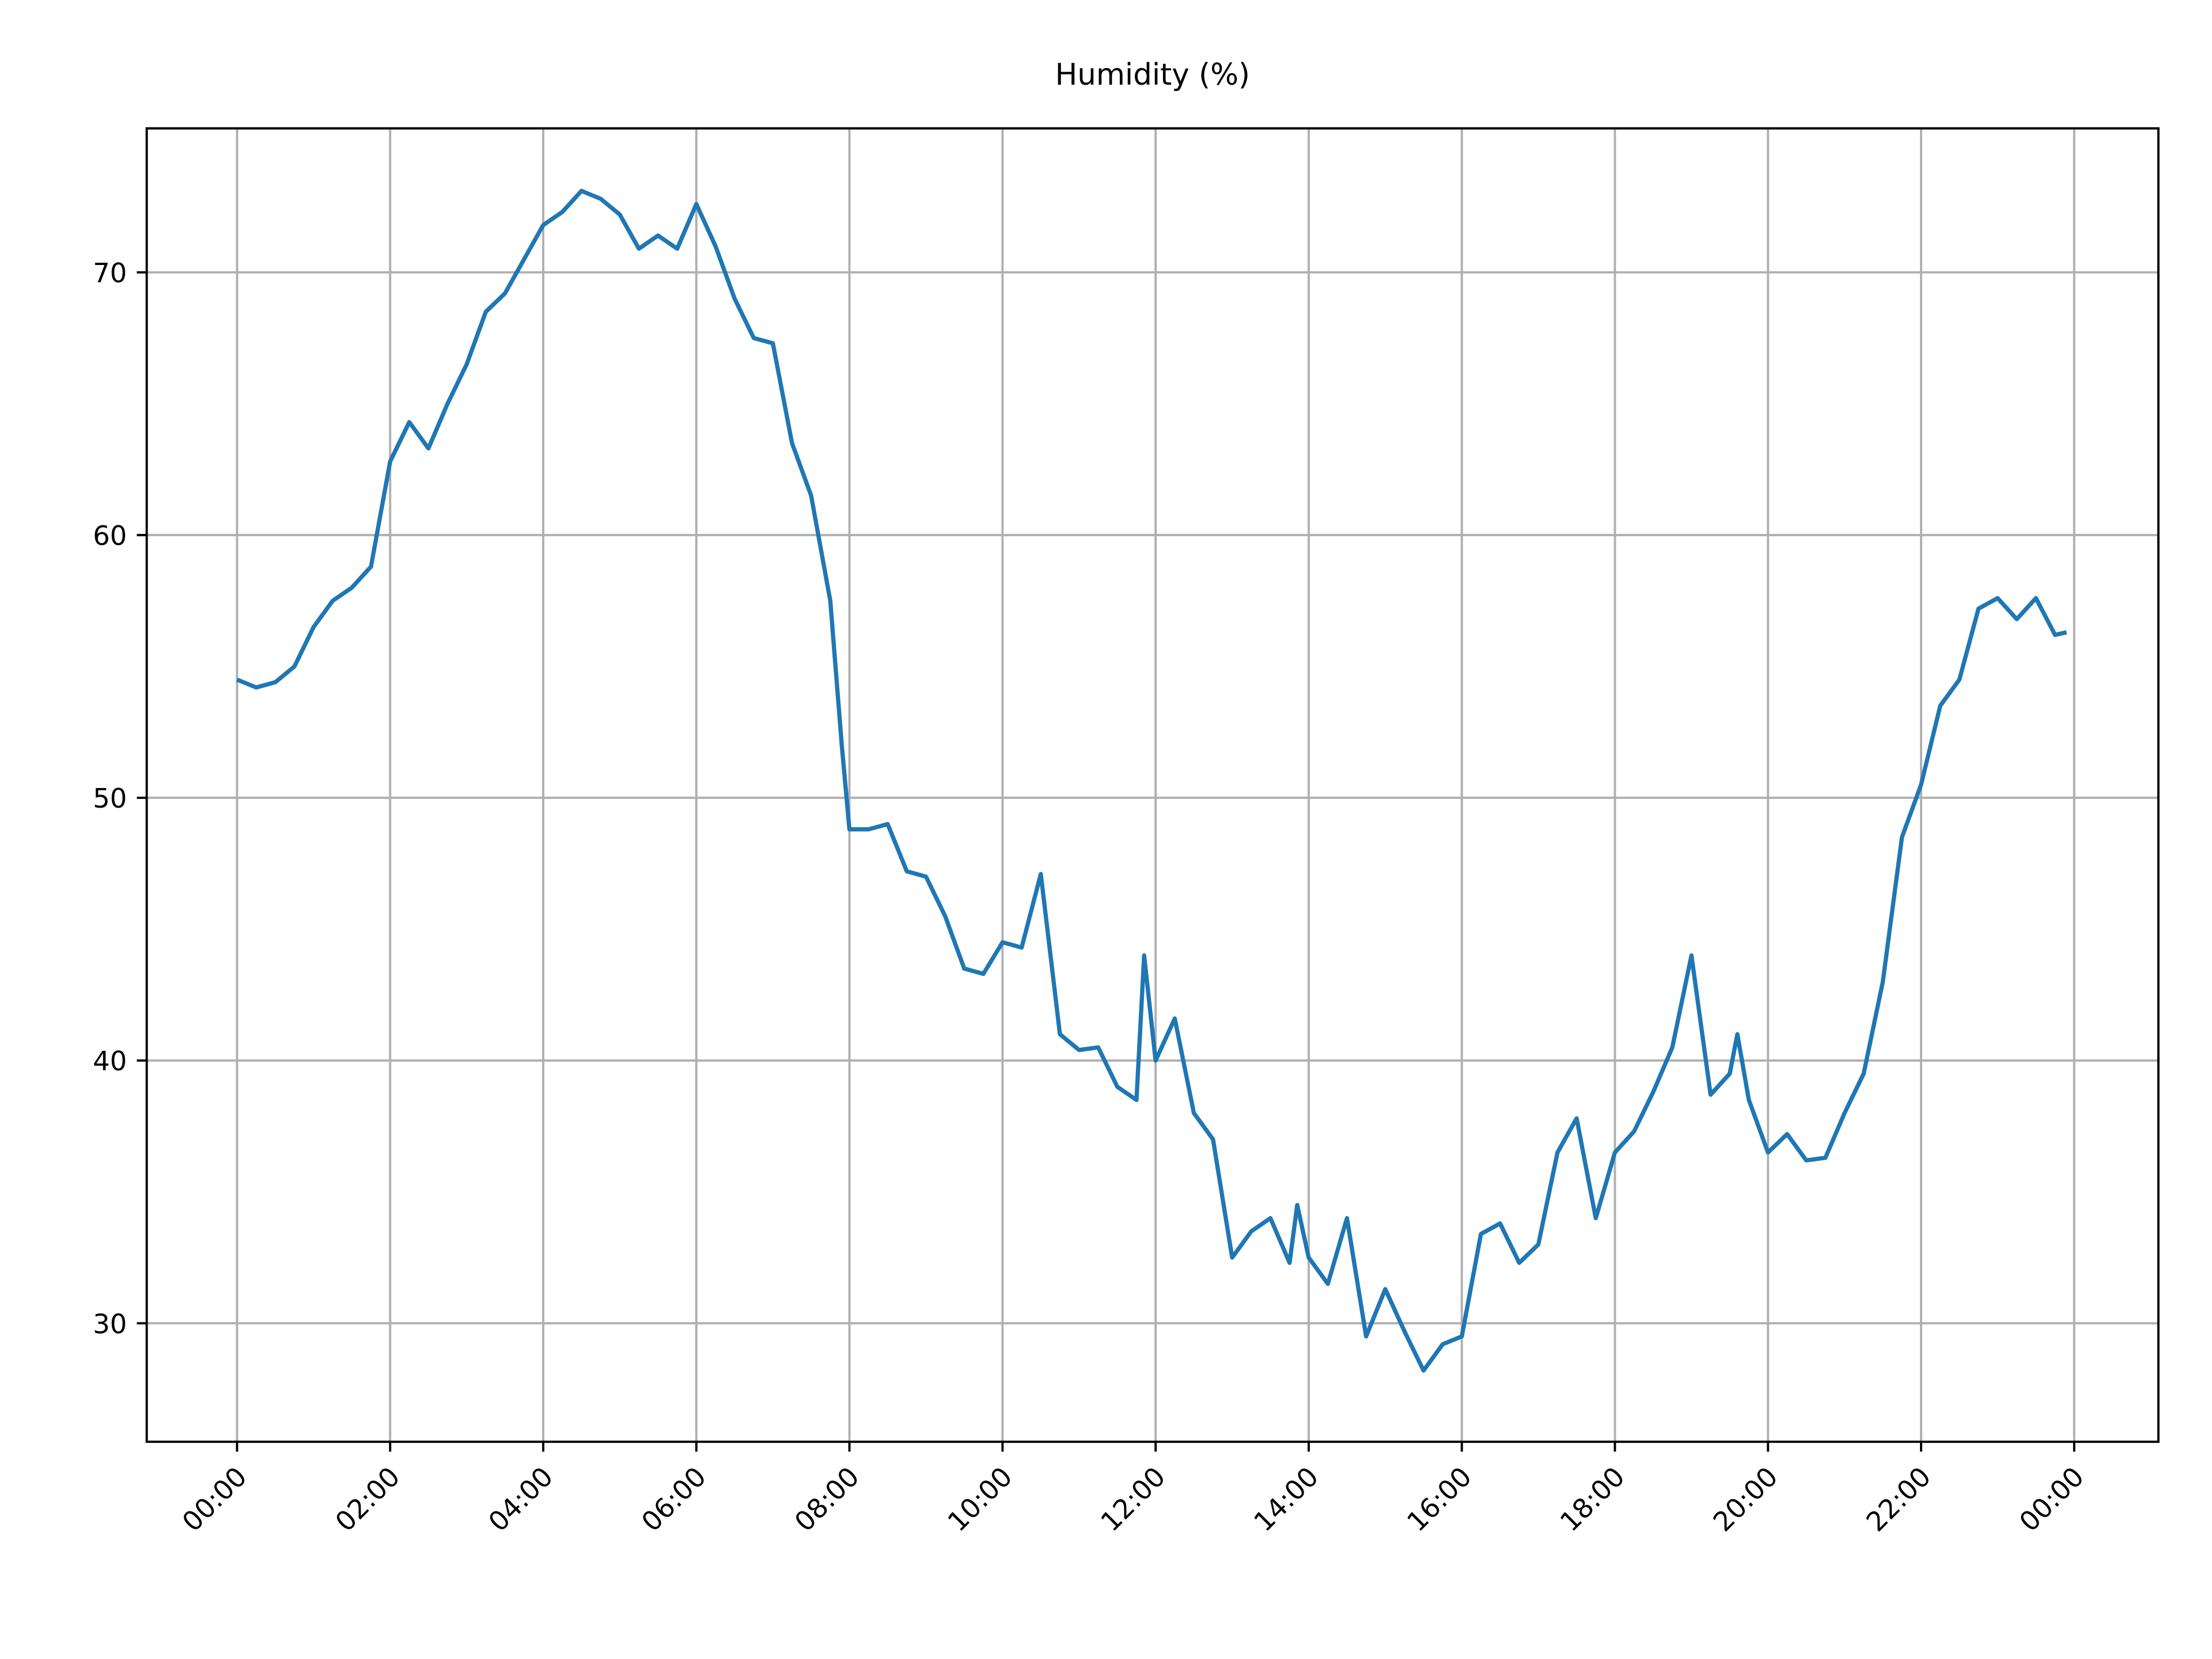 This screenshot has height=1659, width=2212. What do you see at coordinates (110, 798) in the screenshot?
I see `y-tick-label: 50` at bounding box center [110, 798].